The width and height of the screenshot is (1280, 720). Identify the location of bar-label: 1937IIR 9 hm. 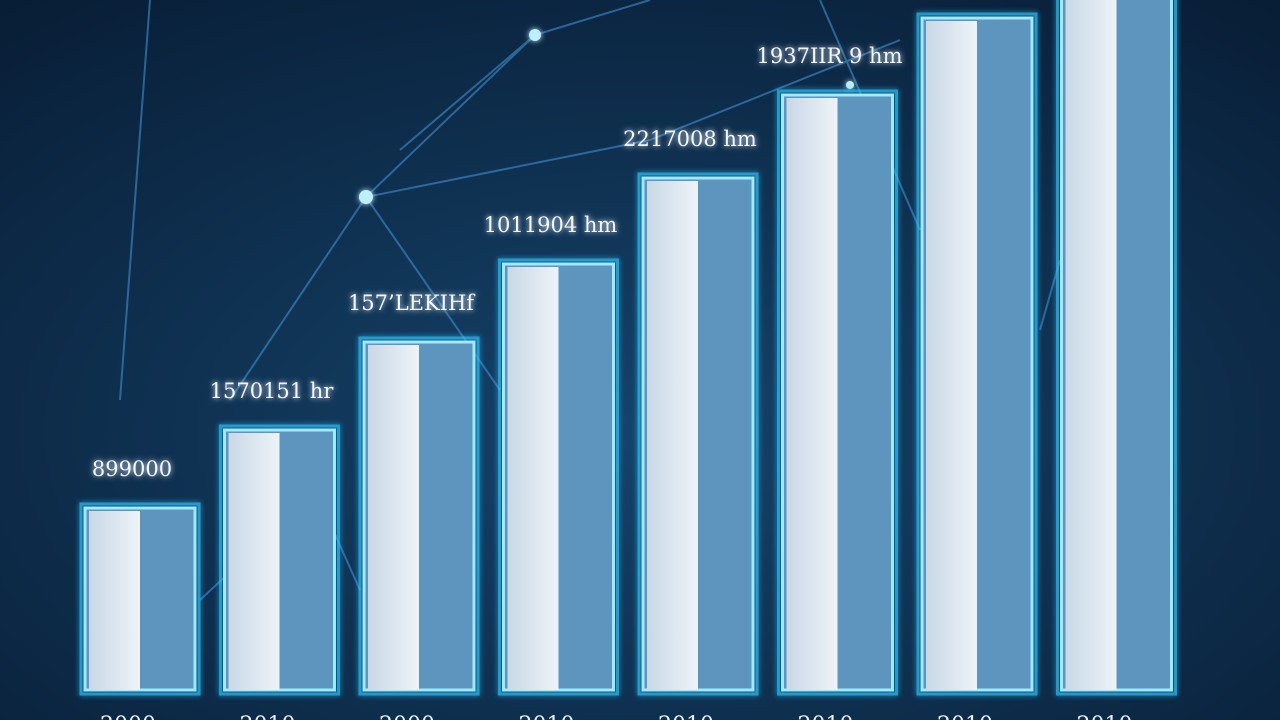
(830, 56).